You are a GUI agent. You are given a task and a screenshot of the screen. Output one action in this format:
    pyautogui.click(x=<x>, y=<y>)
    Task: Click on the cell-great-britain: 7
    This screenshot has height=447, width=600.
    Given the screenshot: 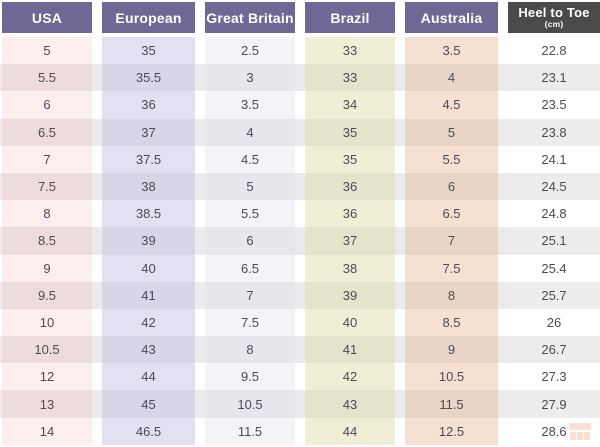 What is the action you would take?
    pyautogui.click(x=250, y=295)
    